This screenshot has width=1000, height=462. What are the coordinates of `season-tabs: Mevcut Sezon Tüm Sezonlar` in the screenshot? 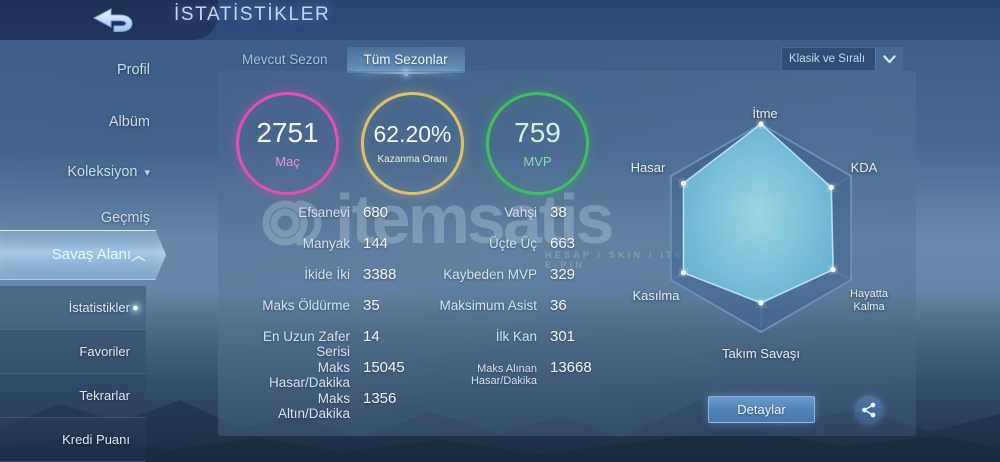 It's located at (345, 61).